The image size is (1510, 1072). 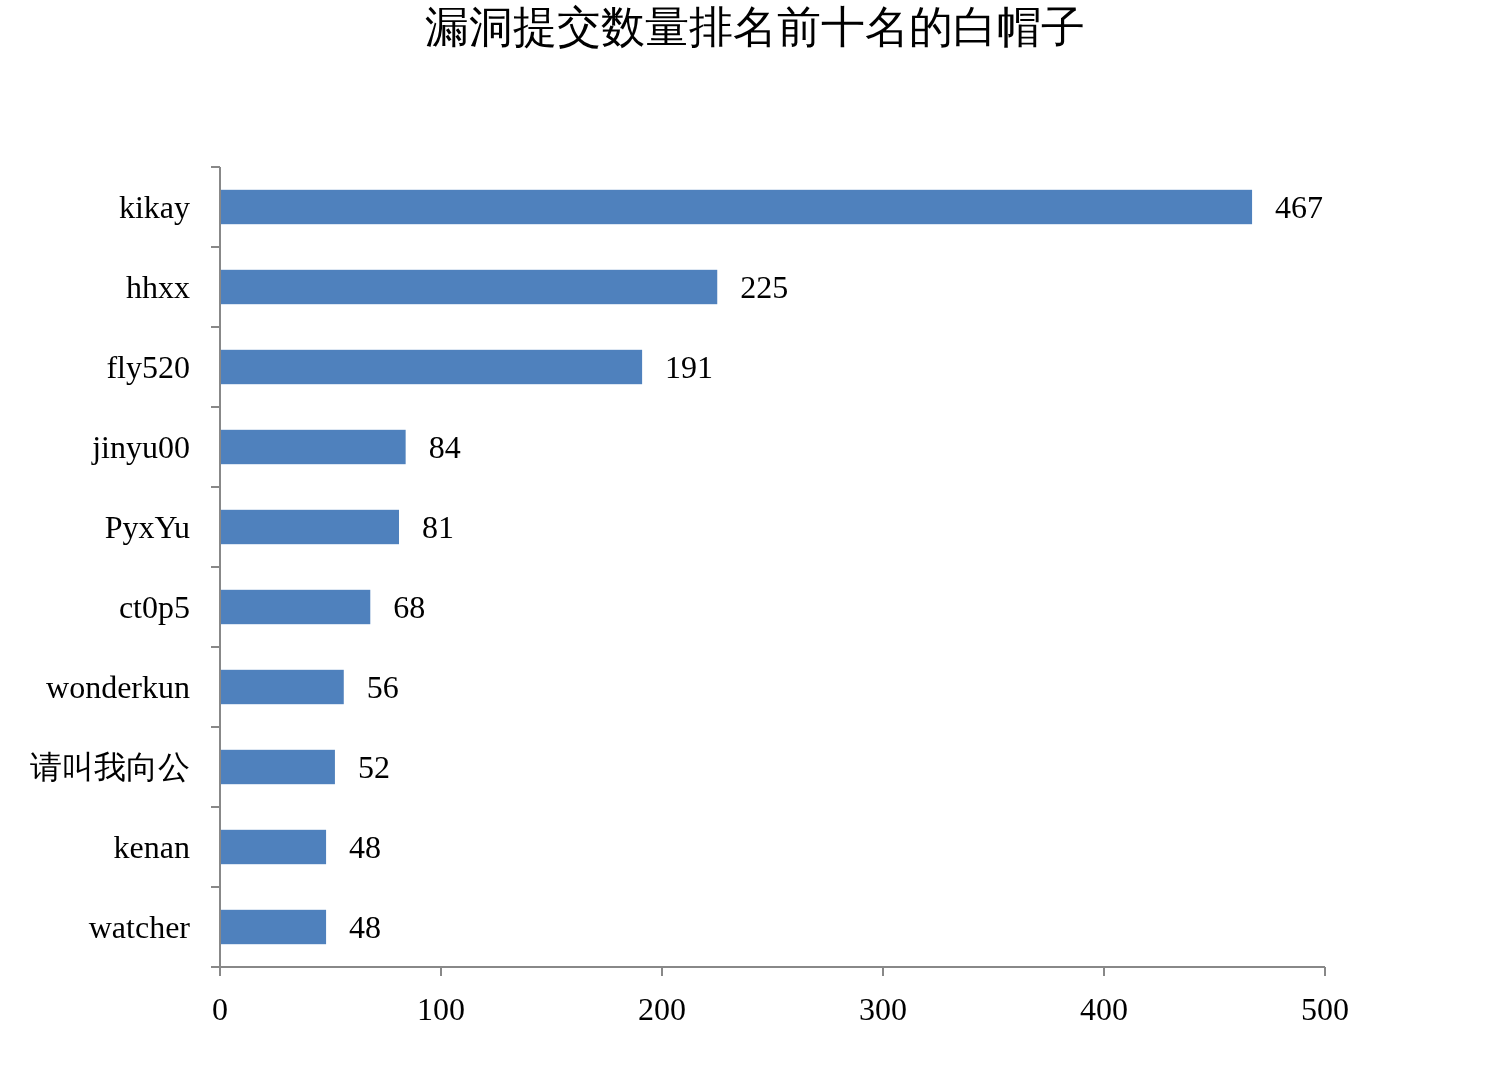 What do you see at coordinates (220, 1009) in the screenshot?
I see `x-tick-label: 0` at bounding box center [220, 1009].